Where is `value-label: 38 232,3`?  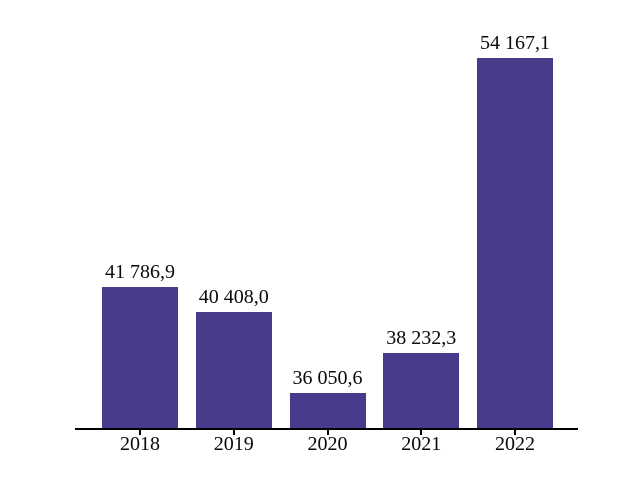 value-label: 38 232,3 is located at coordinates (421, 338).